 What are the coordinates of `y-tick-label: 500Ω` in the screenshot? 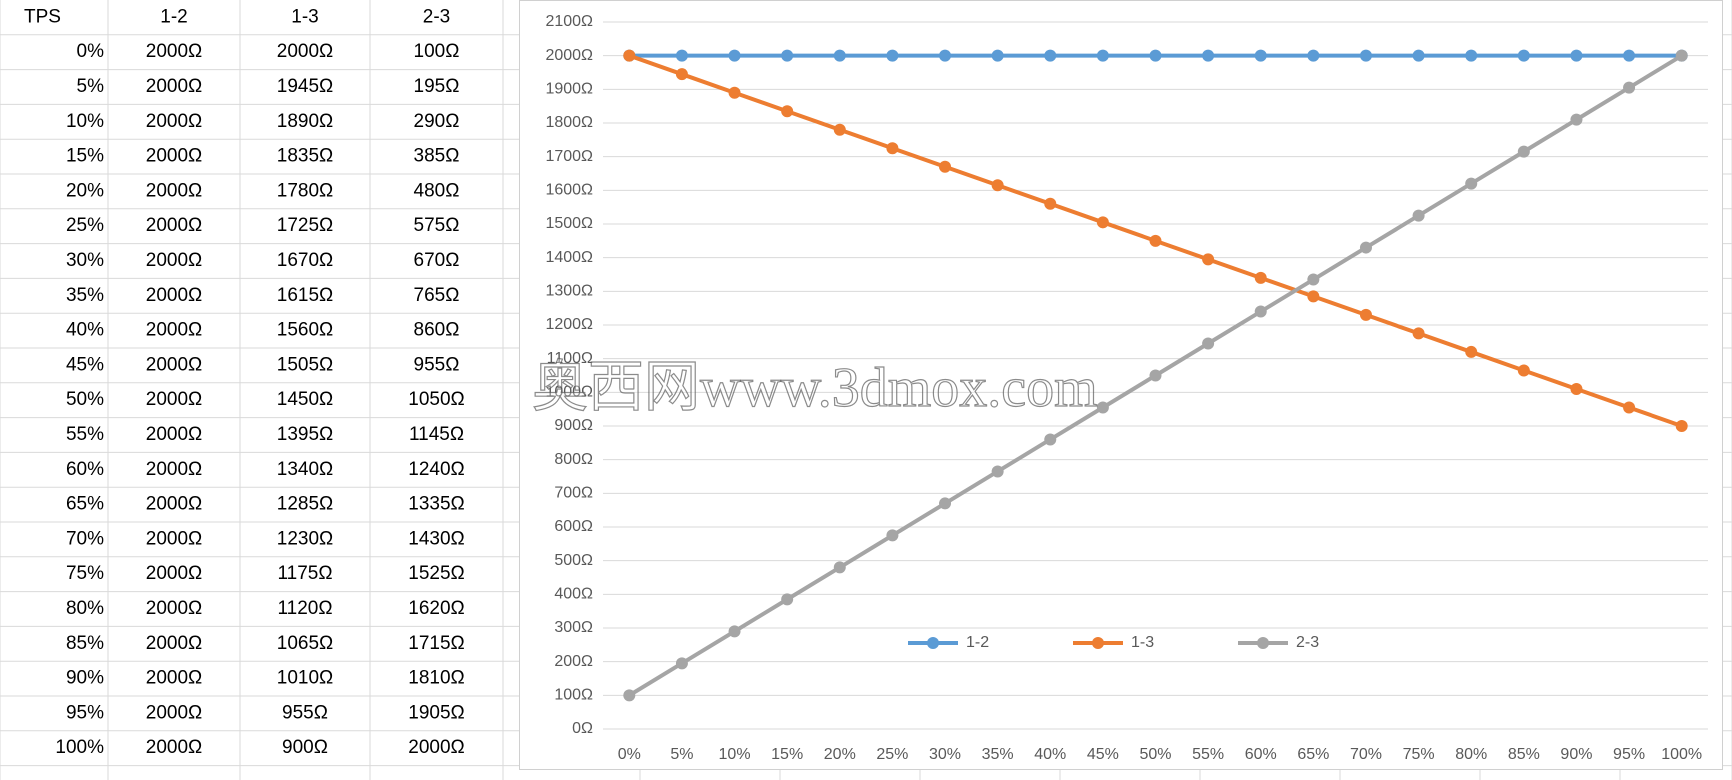 It's located at (573, 560).